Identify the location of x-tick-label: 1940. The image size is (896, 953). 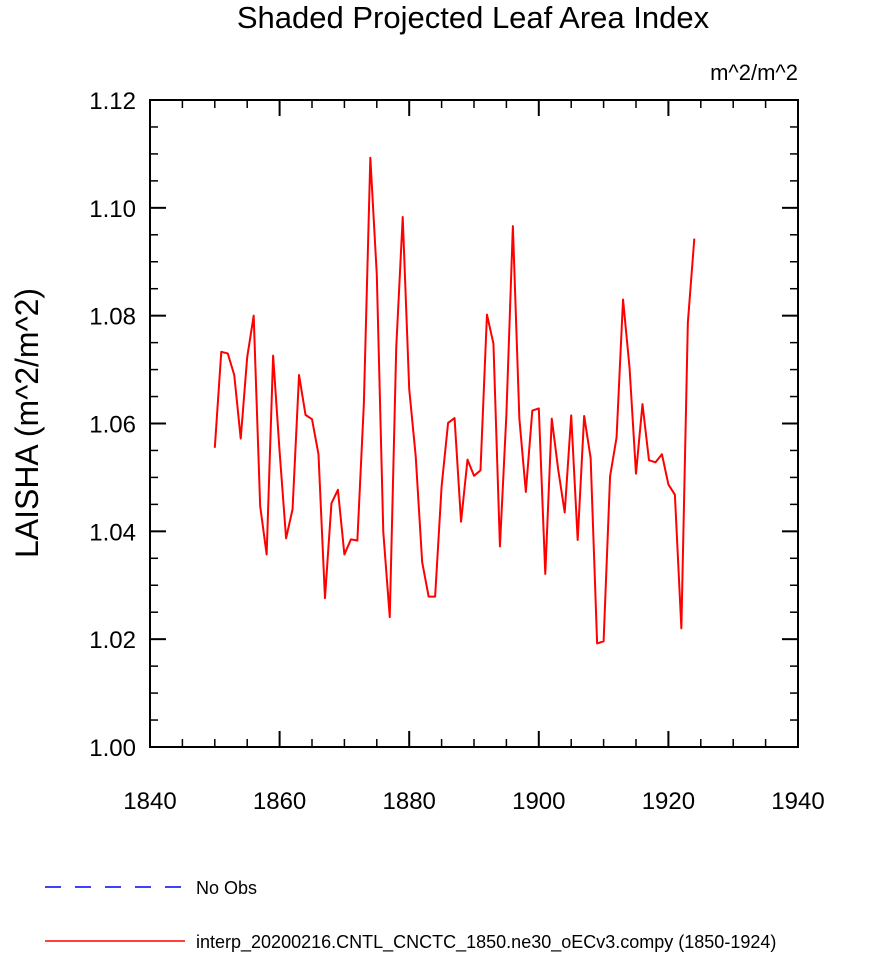
(797, 801).